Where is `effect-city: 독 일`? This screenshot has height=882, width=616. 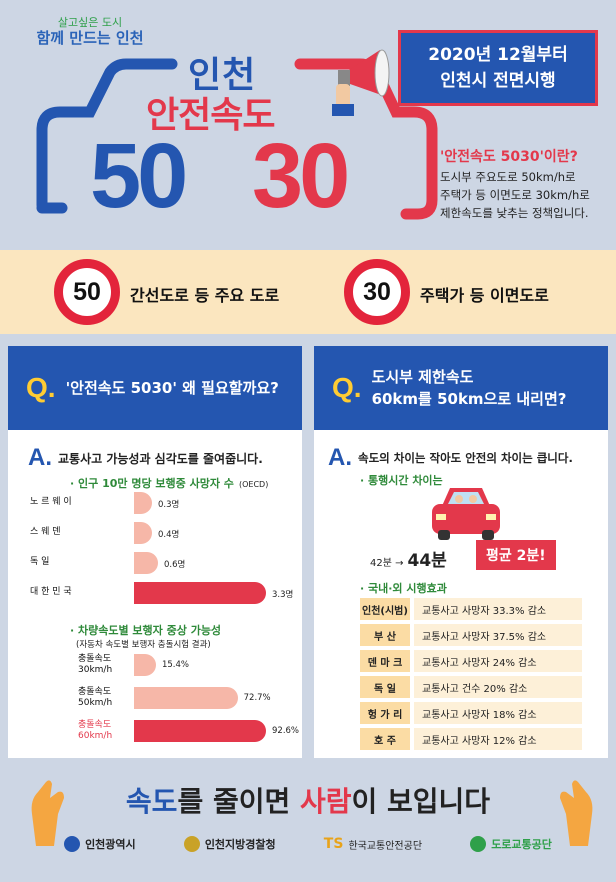
effect-city: 독 일 is located at coordinates (385, 687).